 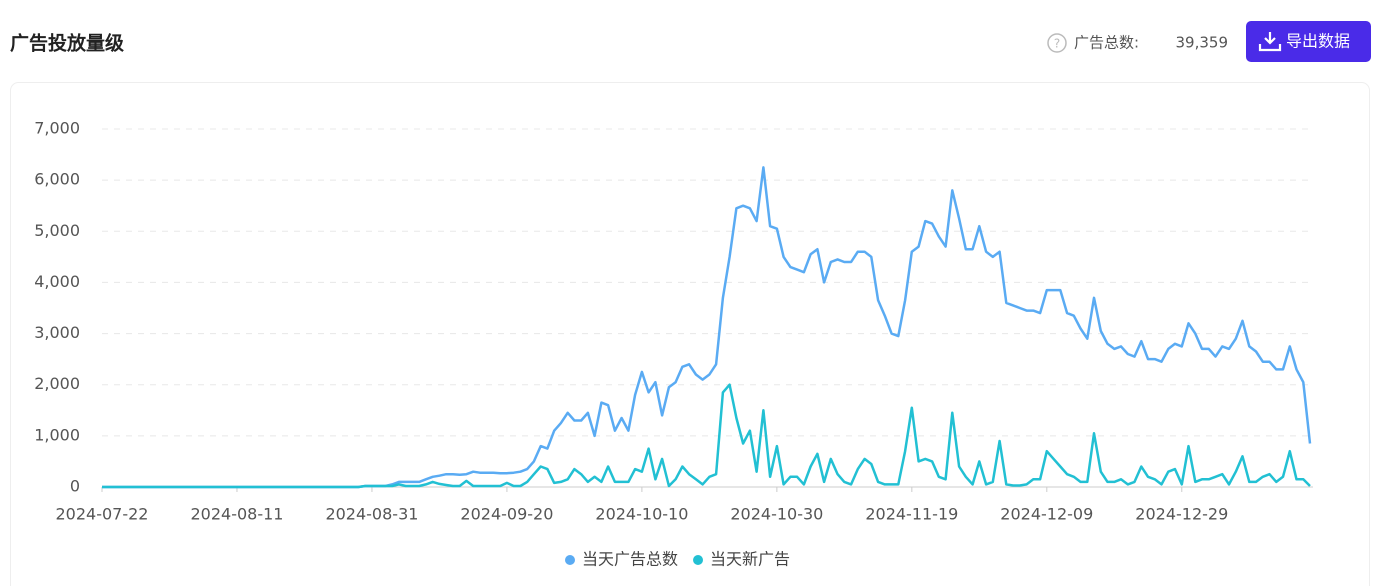 I want to click on total-label: 广告总数:, so click(x=1106, y=43).